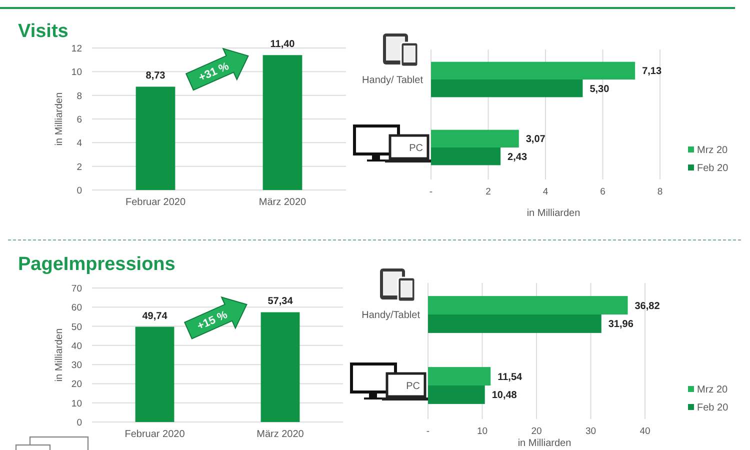  What do you see at coordinates (536, 431) in the screenshot?
I see `x-tick-label: 20` at bounding box center [536, 431].